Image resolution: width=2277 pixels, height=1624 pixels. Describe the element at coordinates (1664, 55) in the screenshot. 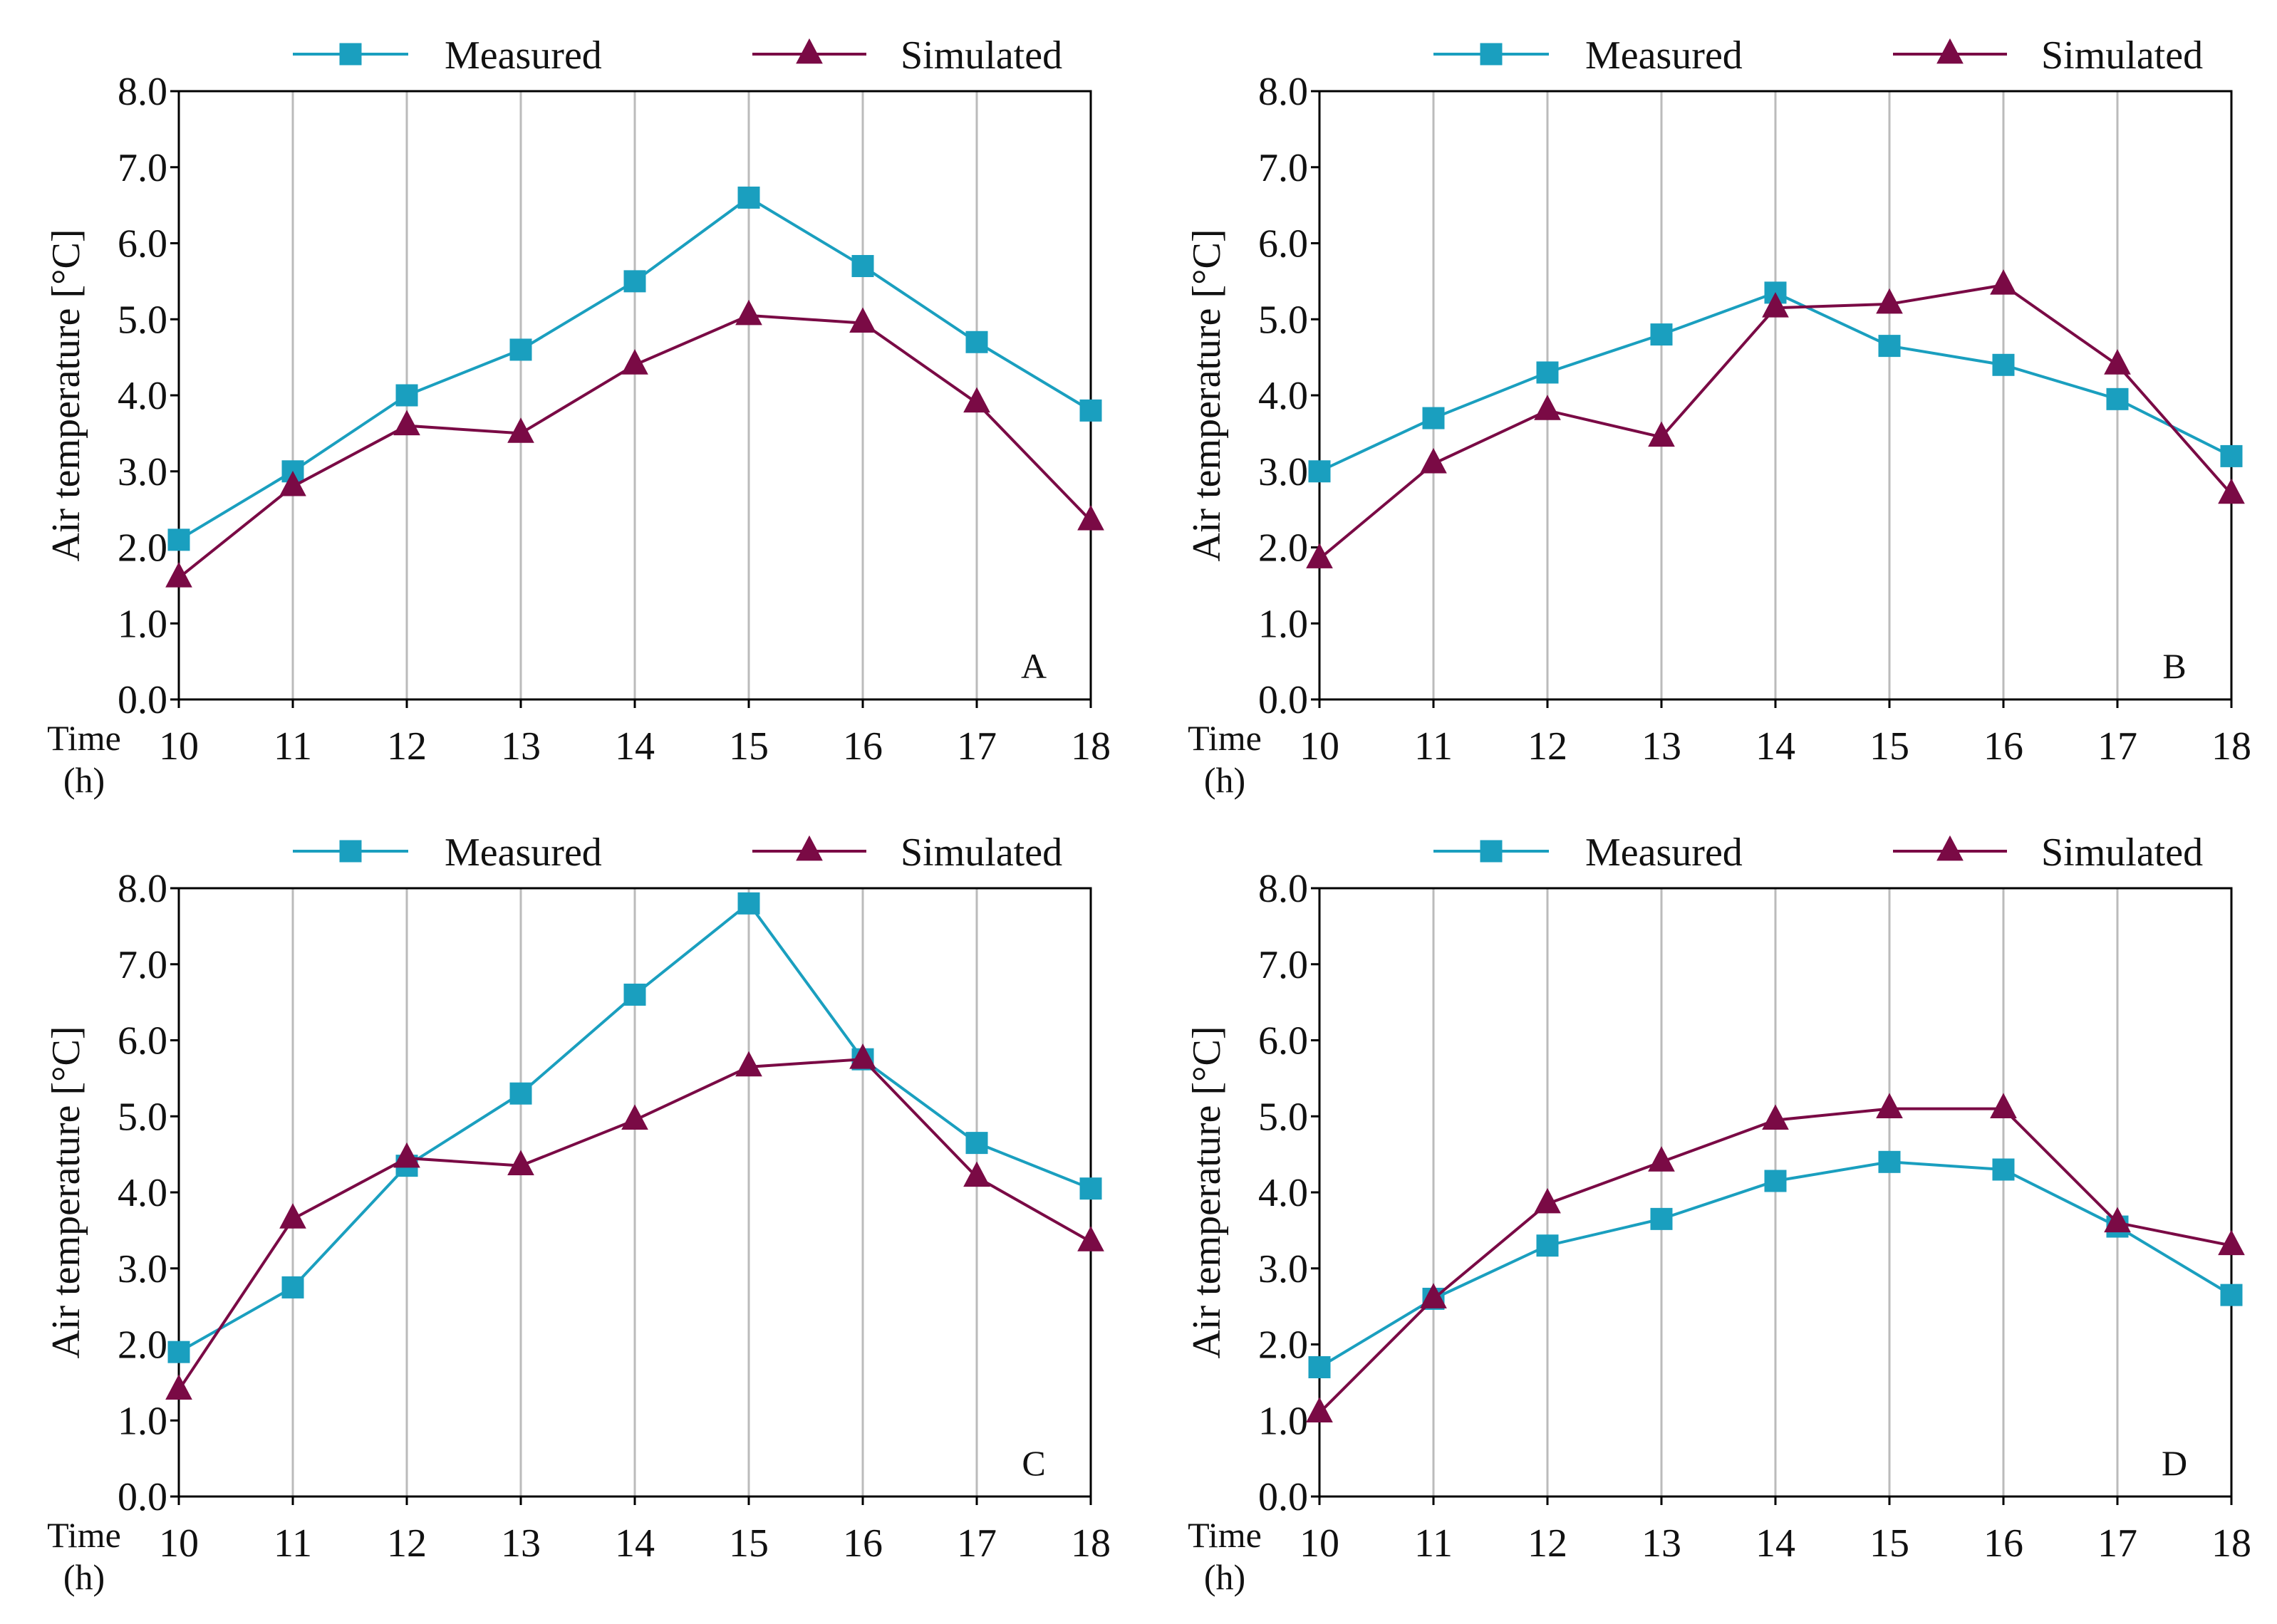

I see `legend-label-measured: Measured` at that location.